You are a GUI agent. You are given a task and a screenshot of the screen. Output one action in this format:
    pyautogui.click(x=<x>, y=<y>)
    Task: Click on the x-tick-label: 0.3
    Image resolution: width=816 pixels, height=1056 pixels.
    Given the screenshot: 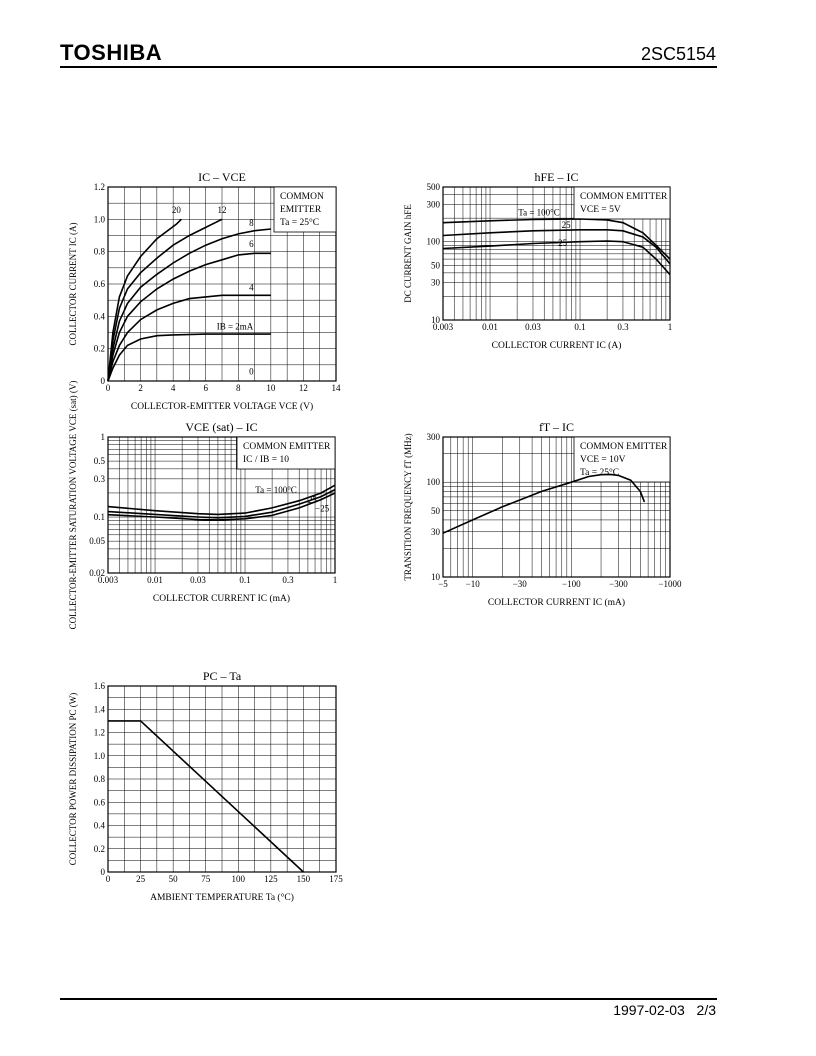 What is the action you would take?
    pyautogui.click(x=288, y=580)
    